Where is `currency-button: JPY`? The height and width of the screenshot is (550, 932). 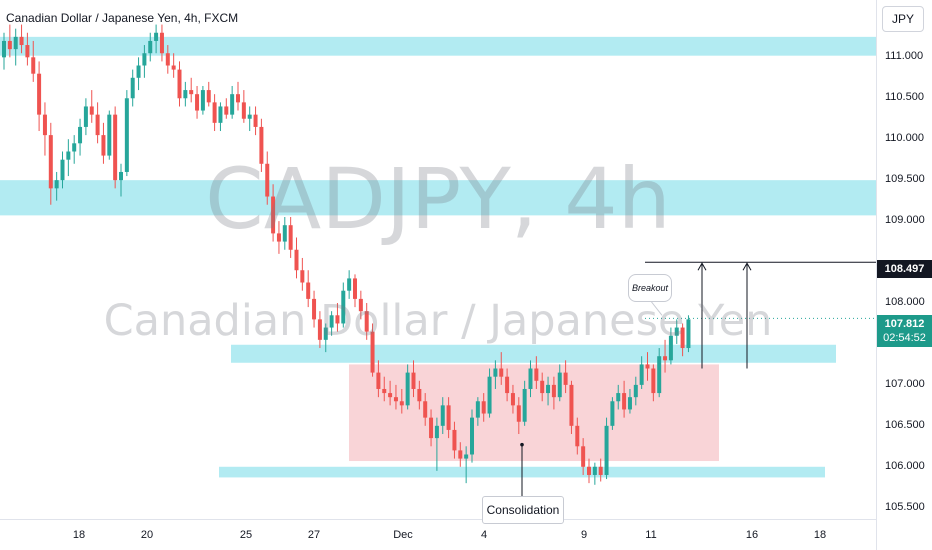
currency-button: JPY is located at coordinates (903, 19).